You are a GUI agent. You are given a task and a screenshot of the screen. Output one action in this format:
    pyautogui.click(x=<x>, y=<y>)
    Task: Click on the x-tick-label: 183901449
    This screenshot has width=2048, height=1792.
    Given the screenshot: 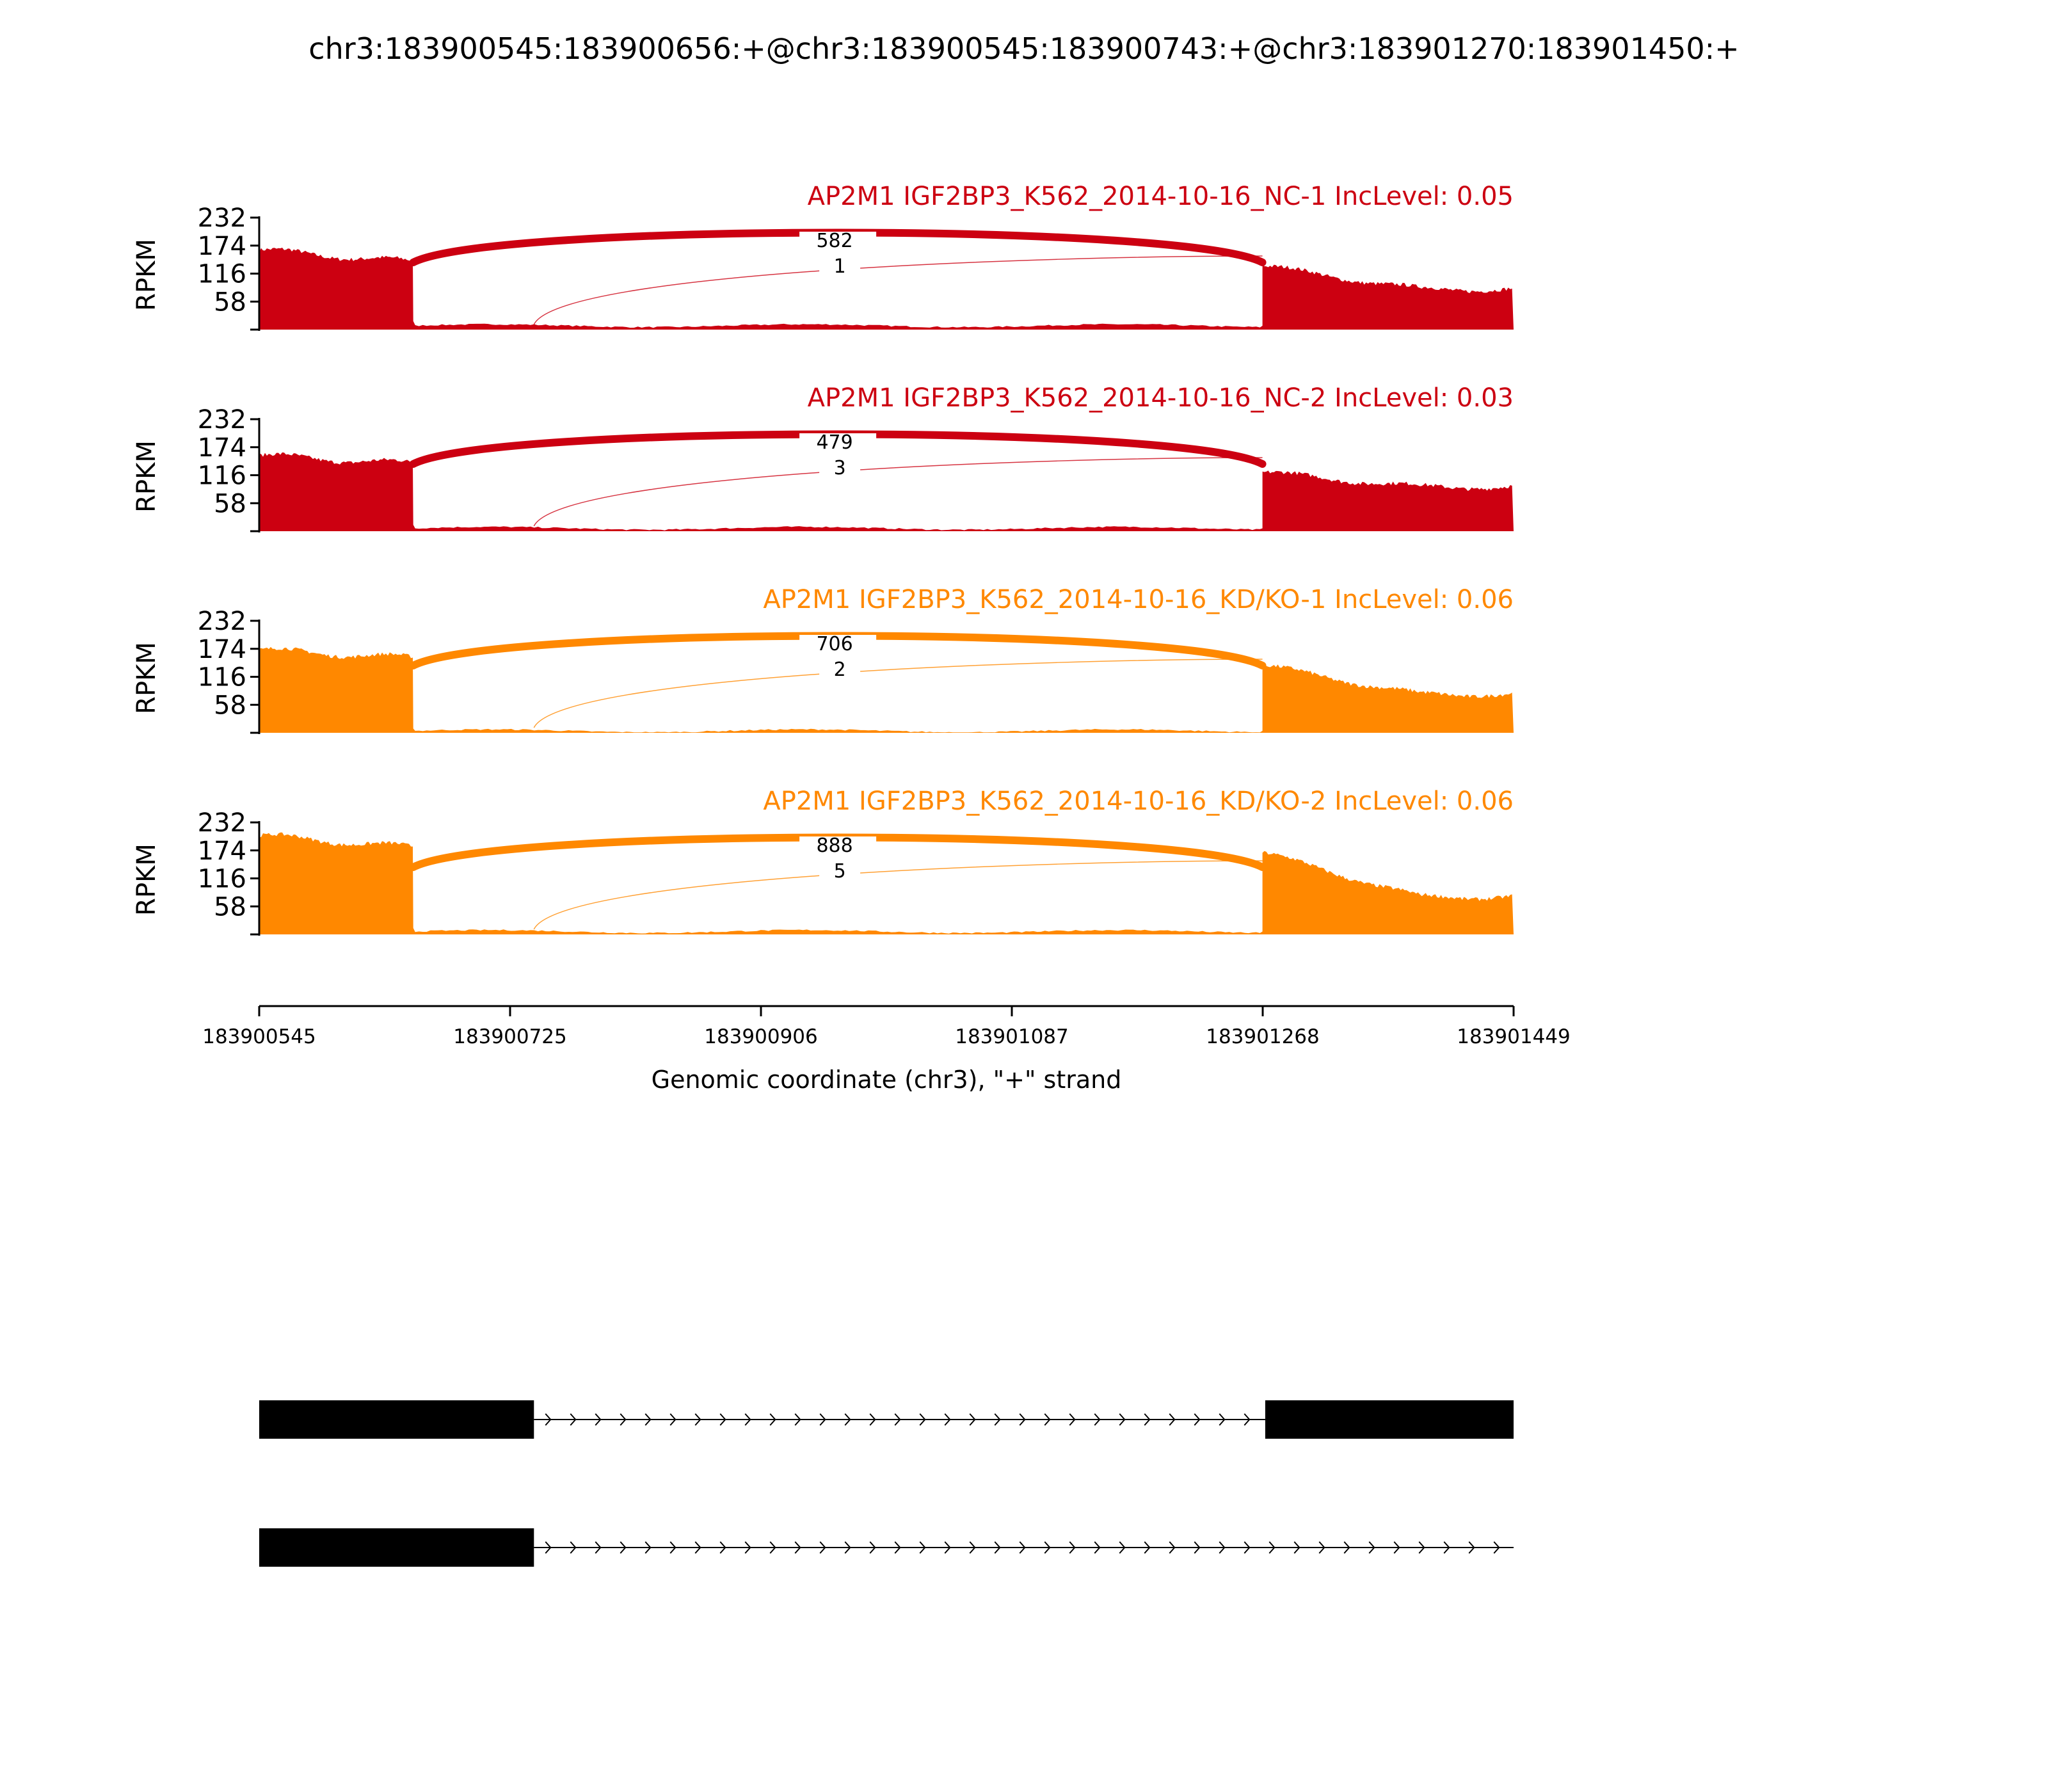 What is the action you would take?
    pyautogui.click(x=1514, y=1036)
    